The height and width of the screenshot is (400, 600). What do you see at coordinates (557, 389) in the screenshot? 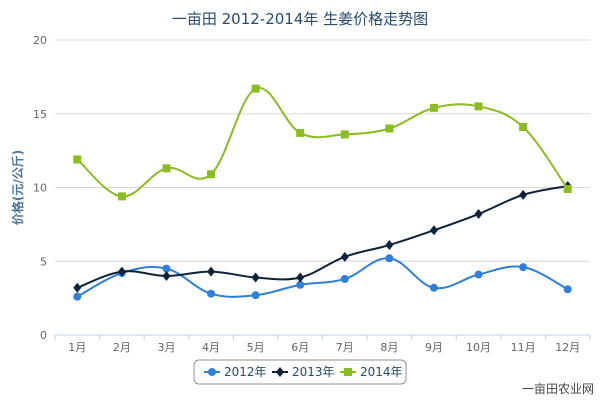
I see `watermark: 一亩田农业网` at bounding box center [557, 389].